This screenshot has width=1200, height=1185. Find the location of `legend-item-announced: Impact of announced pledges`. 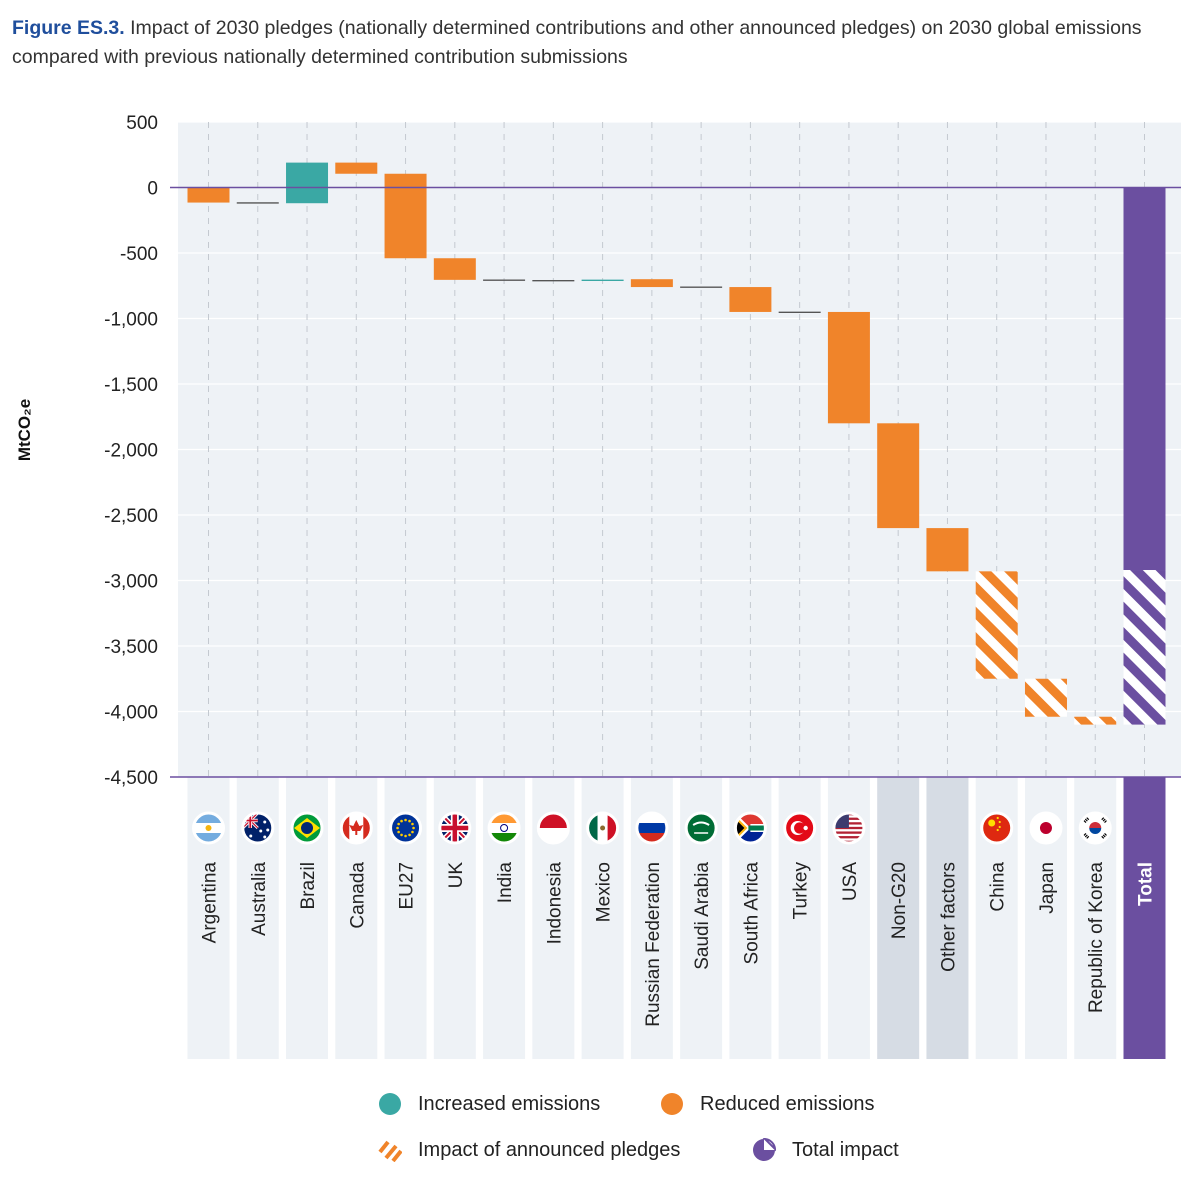

legend-item-announced: Impact of announced pledges is located at coordinates (529, 1150).